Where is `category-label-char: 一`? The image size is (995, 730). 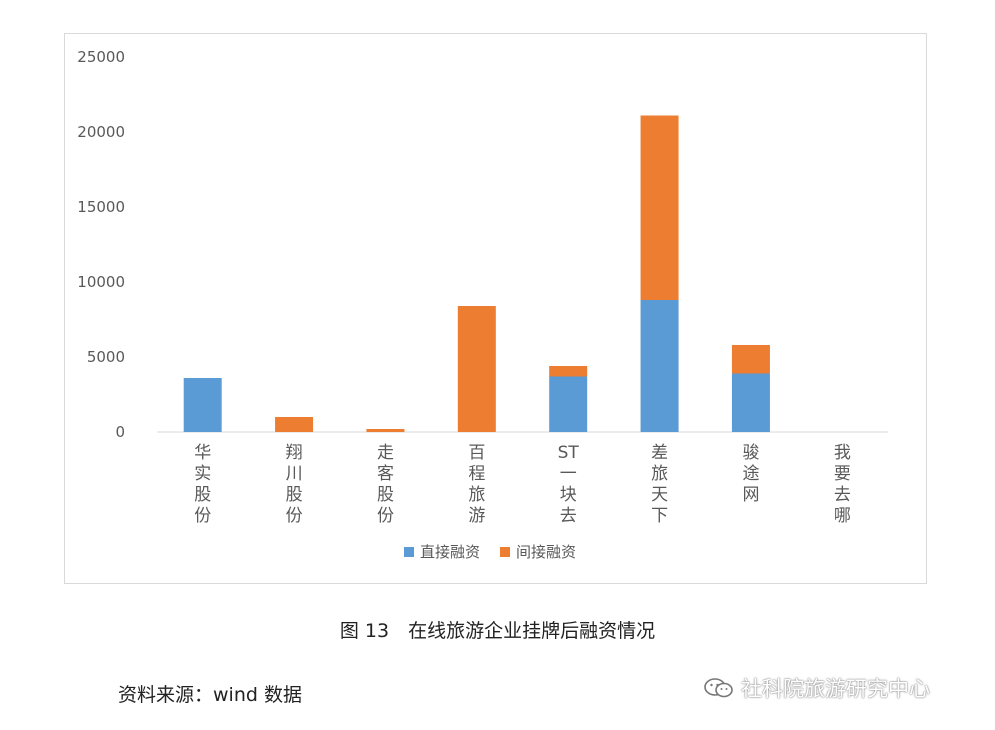
category-label-char: 一 is located at coordinates (568, 474).